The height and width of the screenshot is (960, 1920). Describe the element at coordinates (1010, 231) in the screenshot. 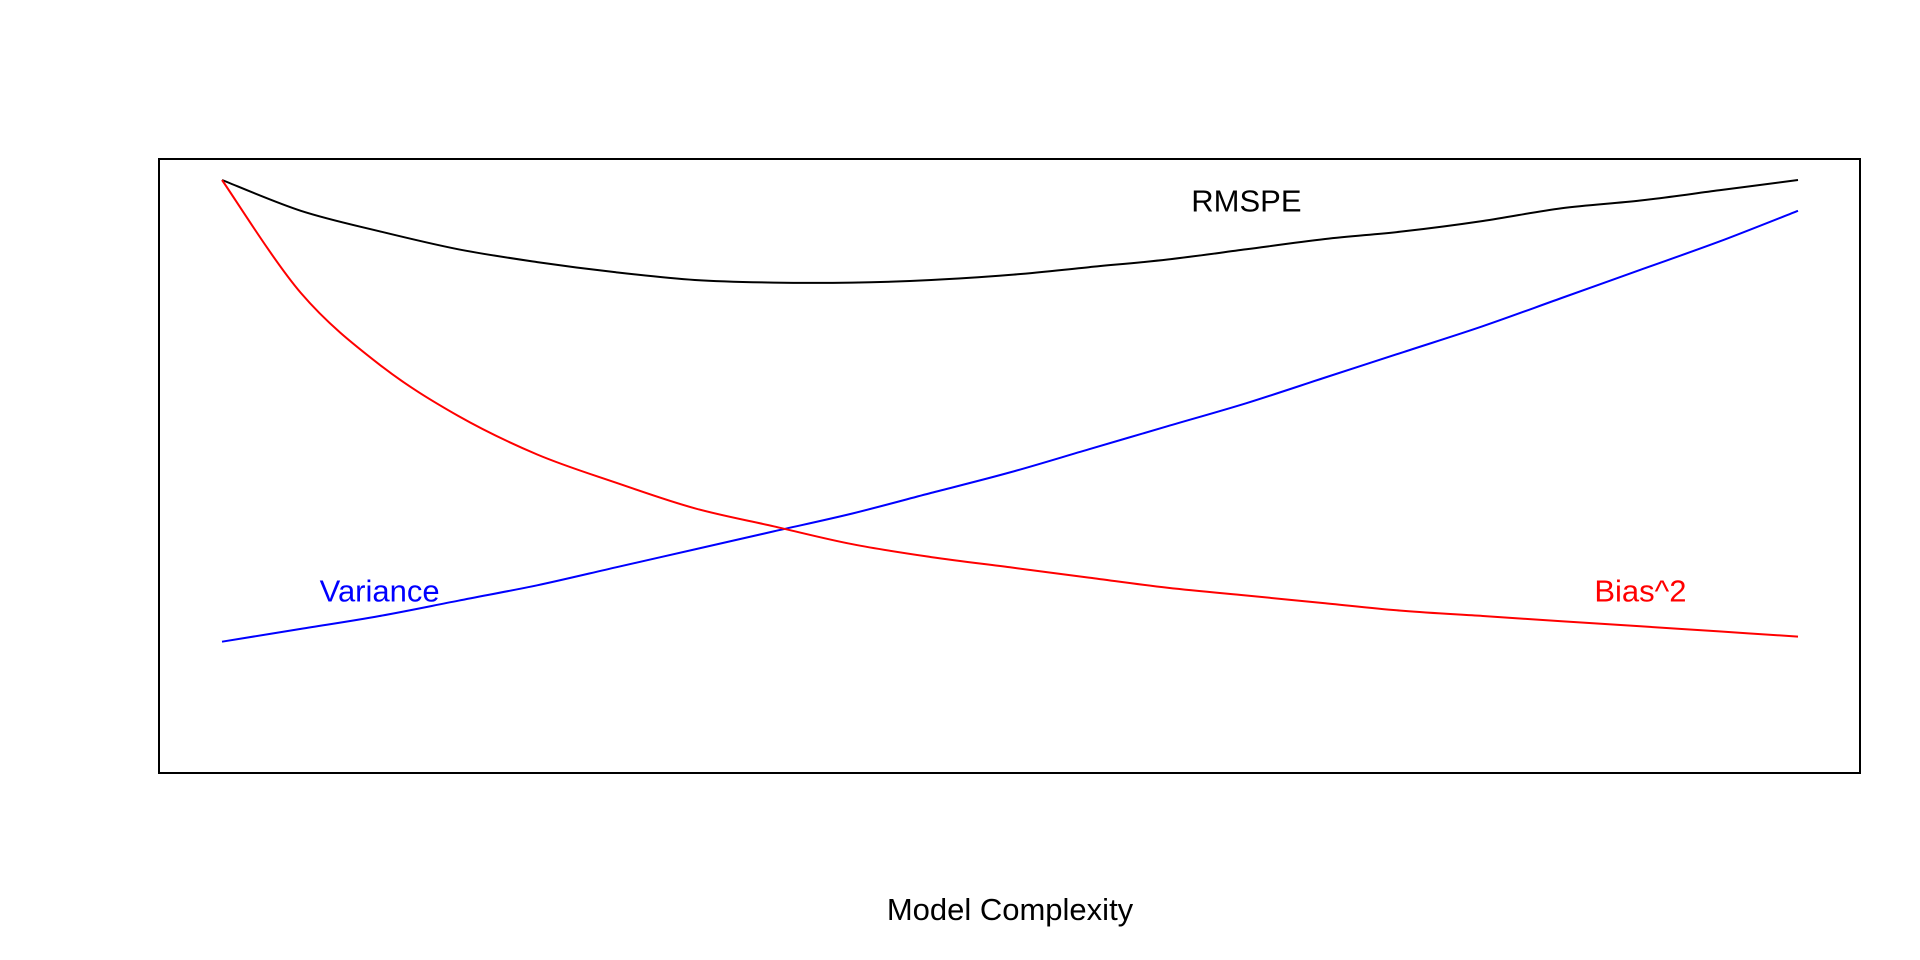

I see `series-line-rmspe` at that location.